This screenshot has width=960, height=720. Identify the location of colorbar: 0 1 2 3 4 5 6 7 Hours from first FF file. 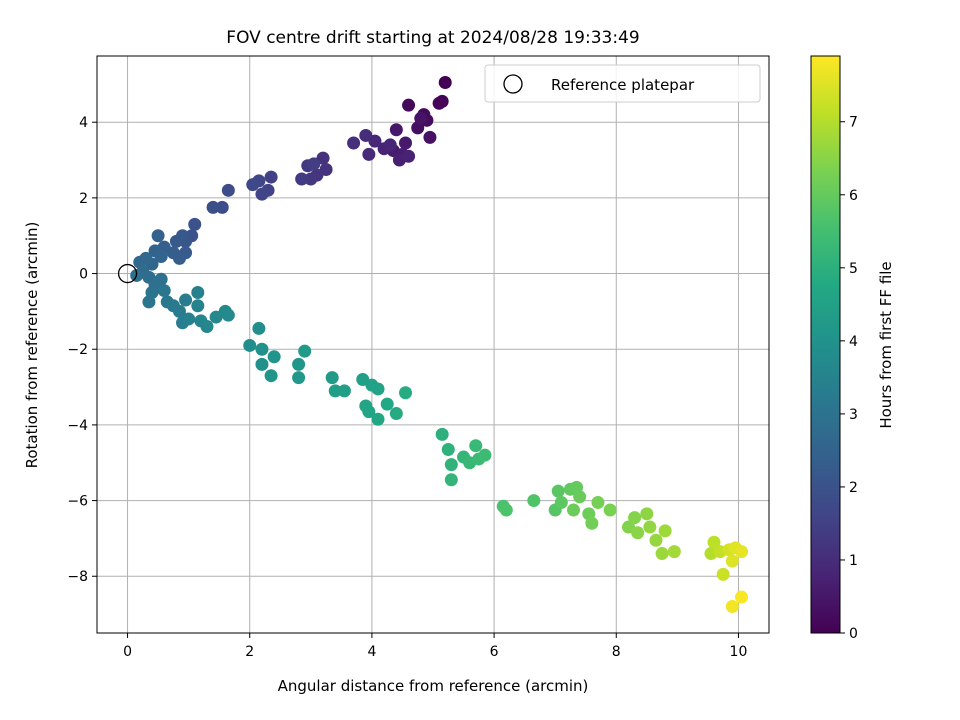
(852, 348).